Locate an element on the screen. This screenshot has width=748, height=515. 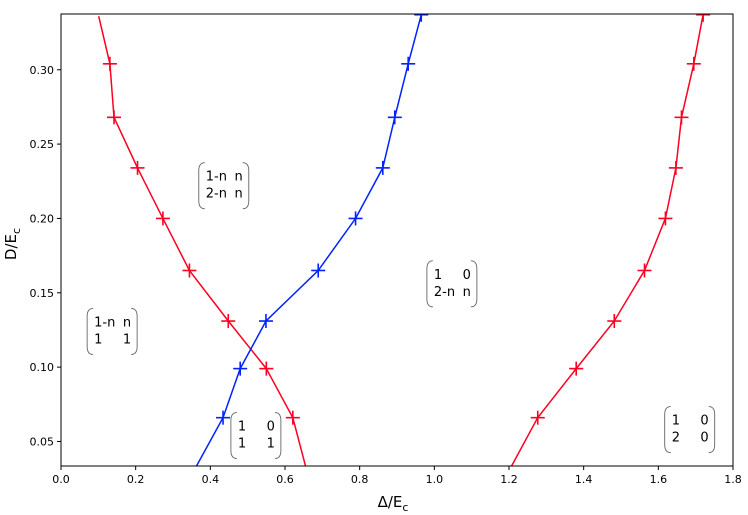
x-axis: 0.0 0.2 0.4 0.6 0.8 1.0 1.2 1.4 1.6 1.8 is located at coordinates (397, 476).